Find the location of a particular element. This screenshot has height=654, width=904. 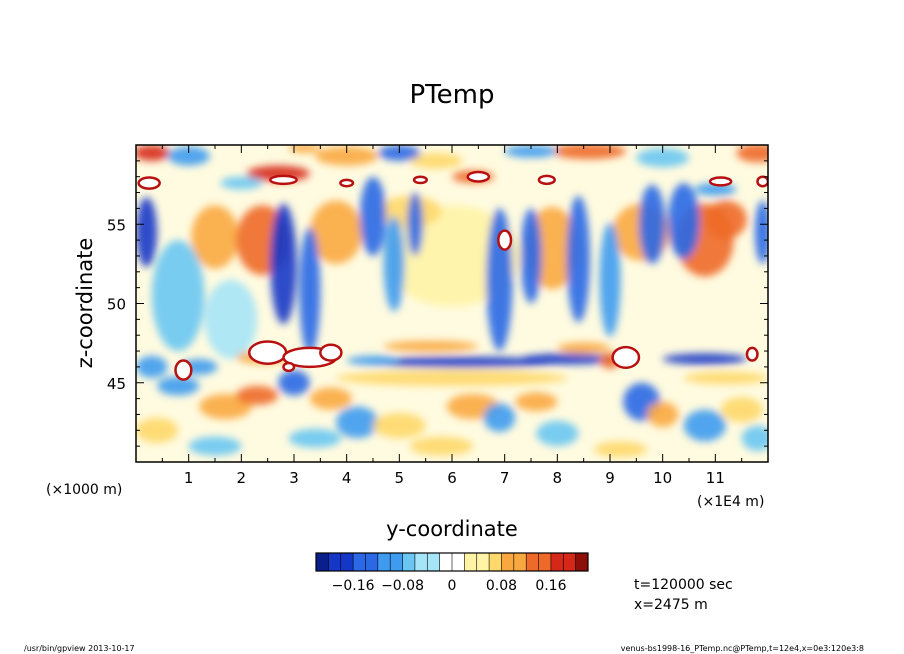

x-axis-label: y-coordinate is located at coordinates (452, 529).